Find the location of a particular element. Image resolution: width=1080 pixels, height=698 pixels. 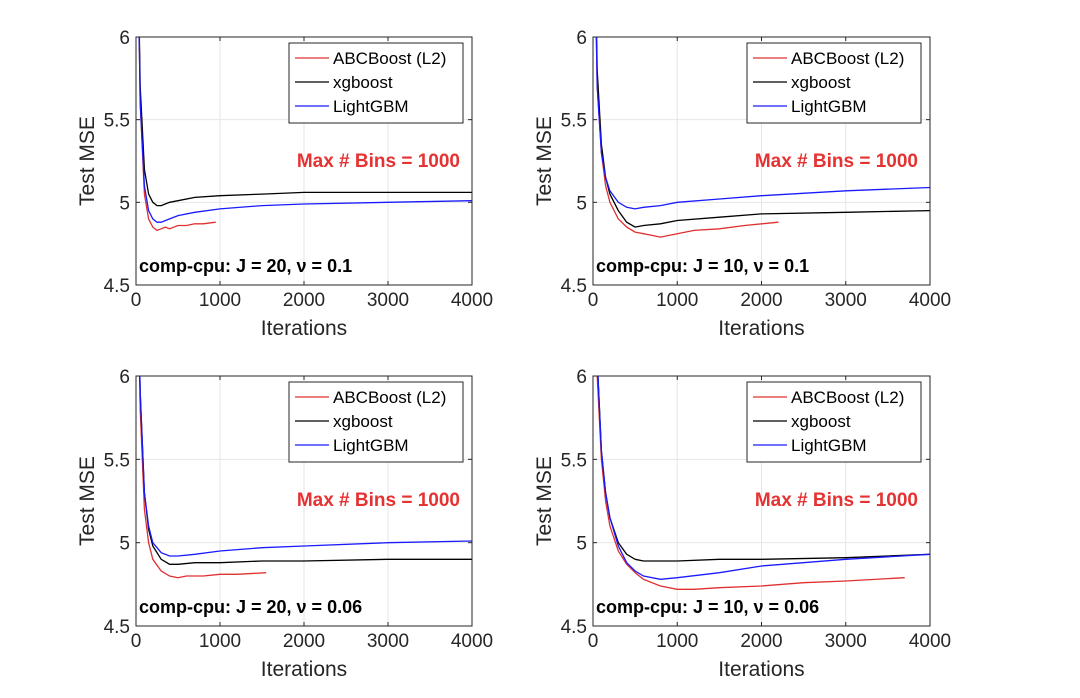

panel-3-ytick-label-3: 6 is located at coordinates (124, 377).